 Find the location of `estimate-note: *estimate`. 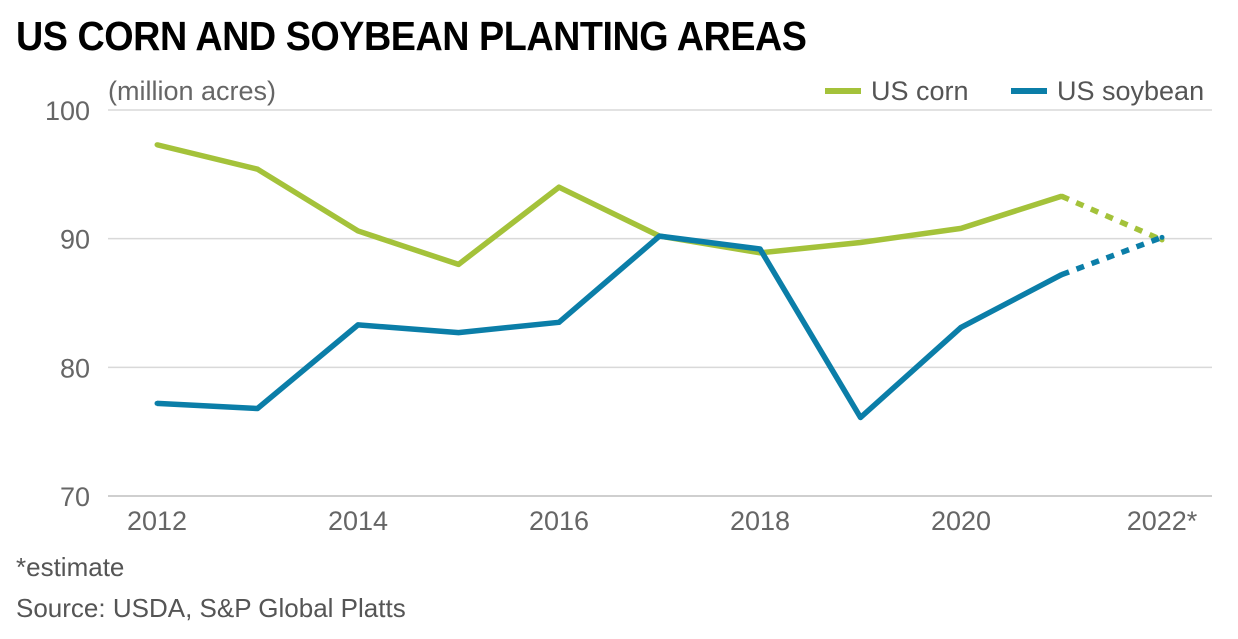

estimate-note: *estimate is located at coordinates (70, 567).